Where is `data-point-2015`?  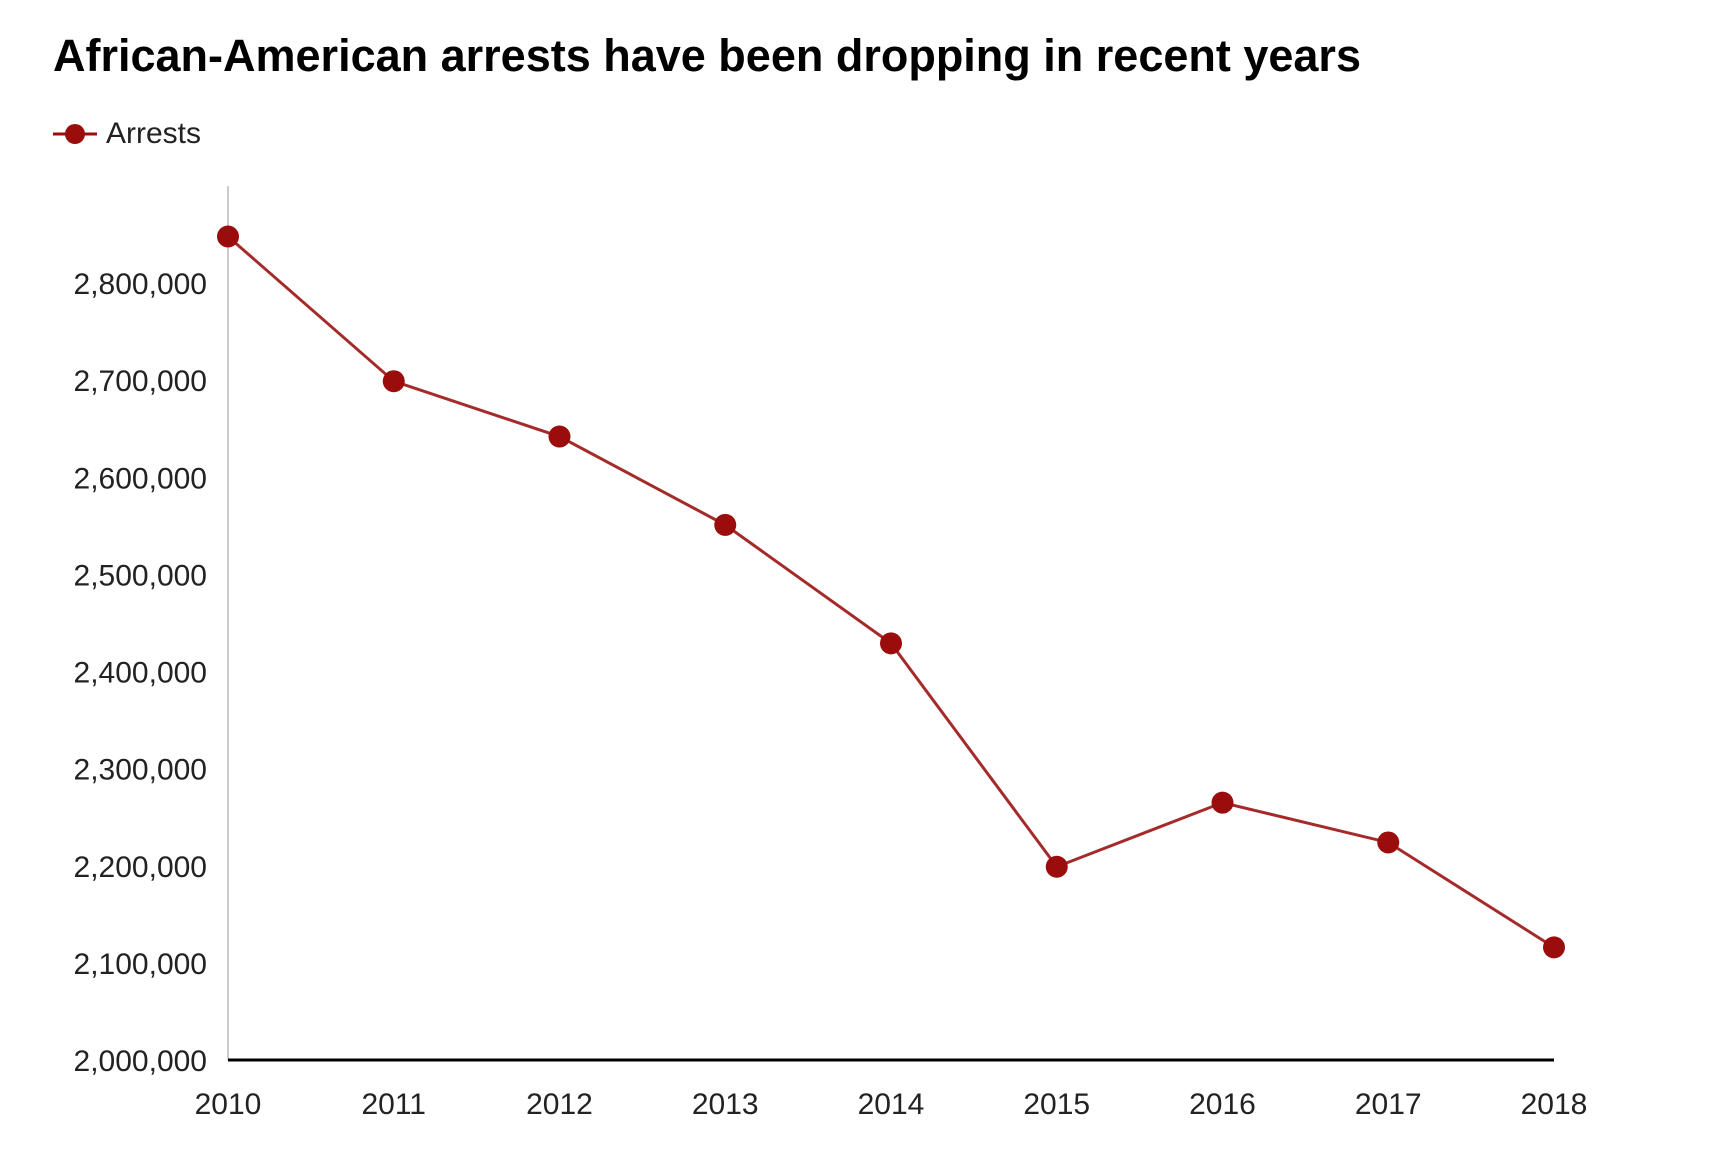
data-point-2015 is located at coordinates (1056, 866).